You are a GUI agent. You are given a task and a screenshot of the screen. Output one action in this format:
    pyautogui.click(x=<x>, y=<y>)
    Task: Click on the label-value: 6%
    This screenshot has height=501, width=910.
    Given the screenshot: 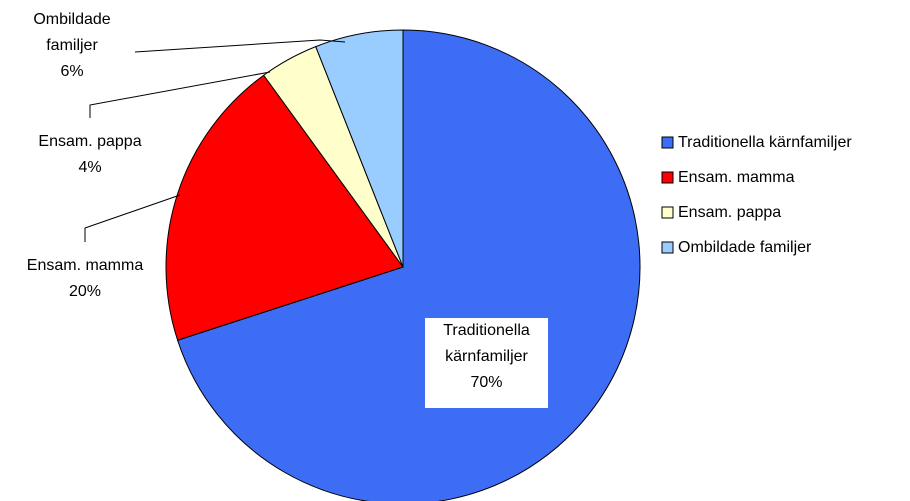 What is the action you would take?
    pyautogui.click(x=72, y=71)
    